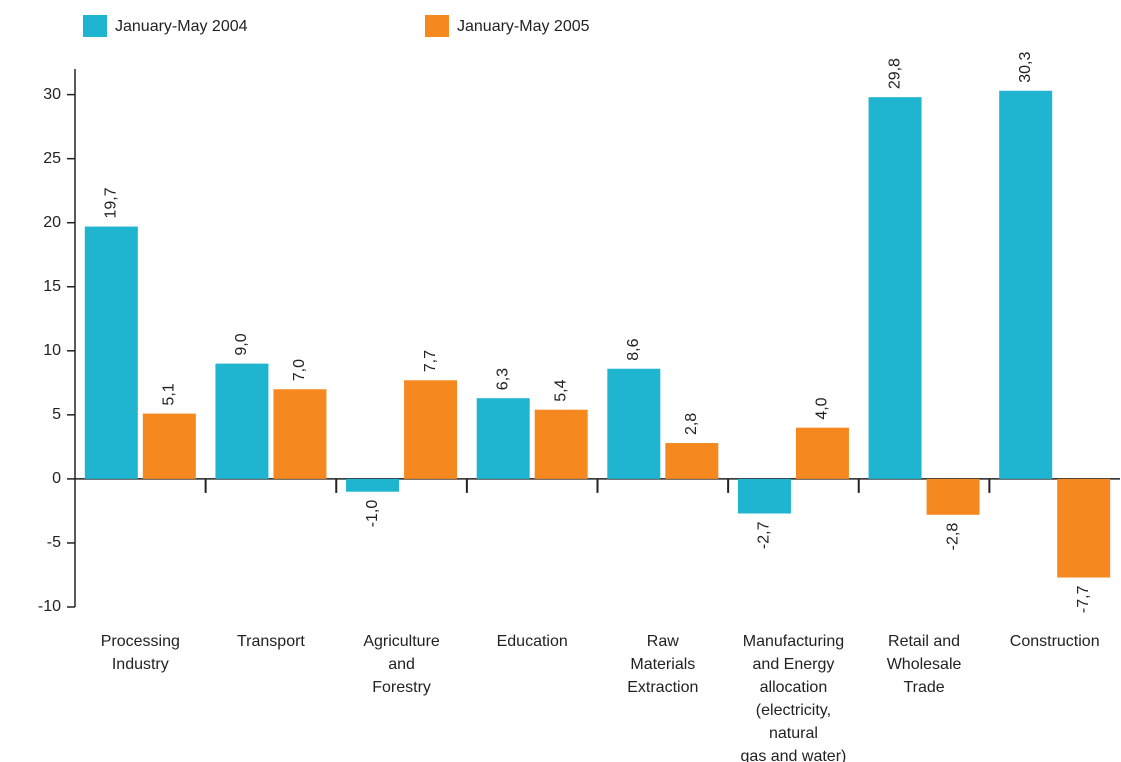  I want to click on value-label: 5,1, so click(169, 394).